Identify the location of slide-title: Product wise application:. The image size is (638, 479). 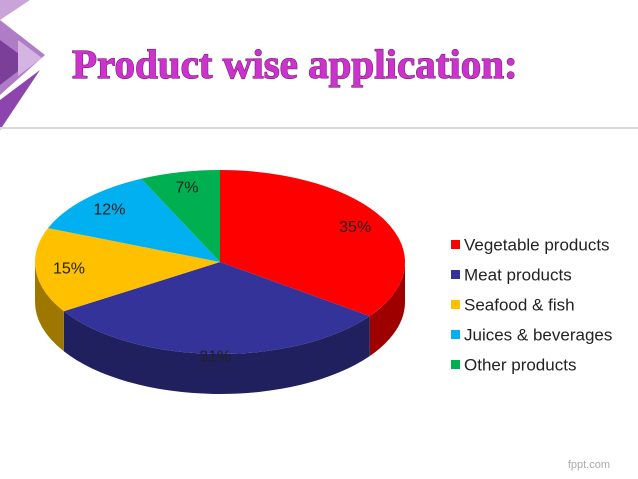
(295, 64).